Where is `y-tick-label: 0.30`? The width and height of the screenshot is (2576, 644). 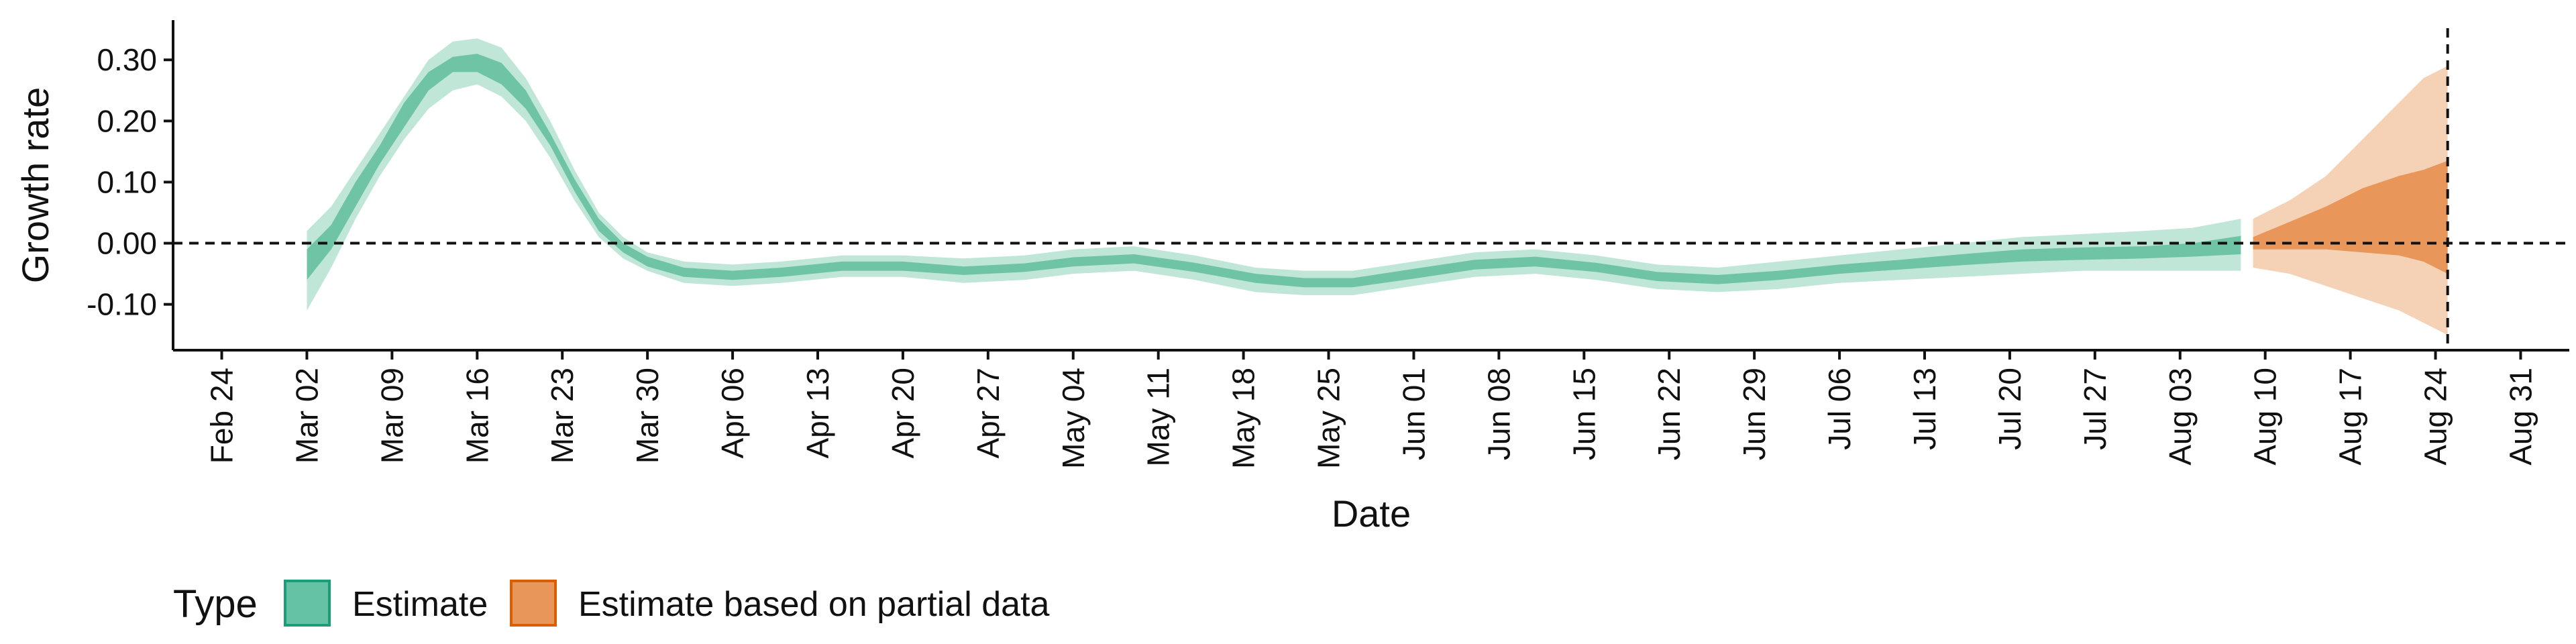 y-tick-label: 0.30 is located at coordinates (127, 59).